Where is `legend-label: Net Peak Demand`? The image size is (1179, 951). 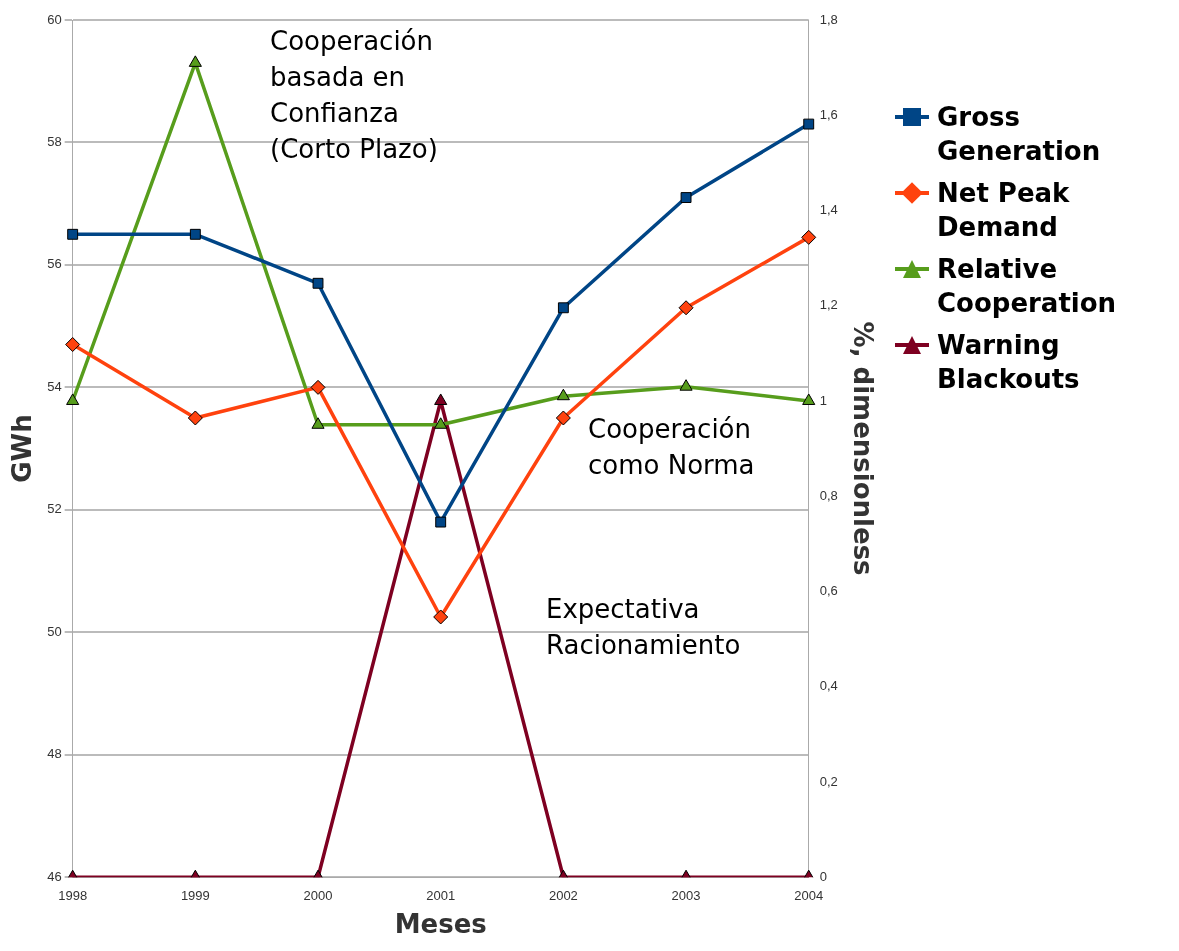 legend-label: Net Peak Demand is located at coordinates (1004, 210).